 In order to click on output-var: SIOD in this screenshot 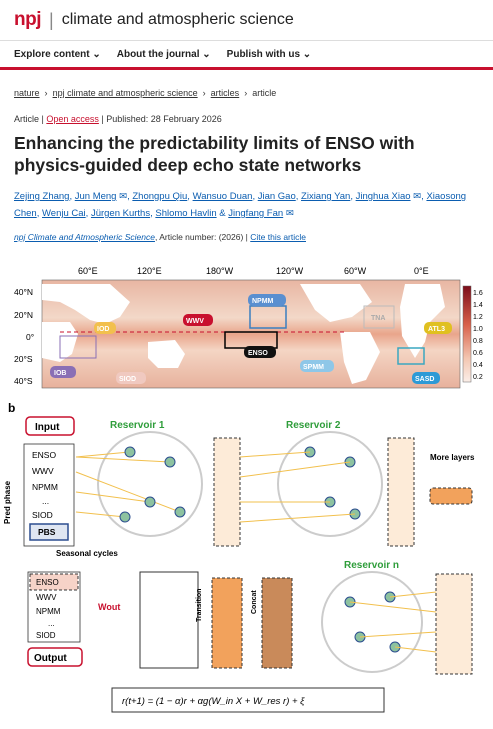, I will do `click(46, 635)`.